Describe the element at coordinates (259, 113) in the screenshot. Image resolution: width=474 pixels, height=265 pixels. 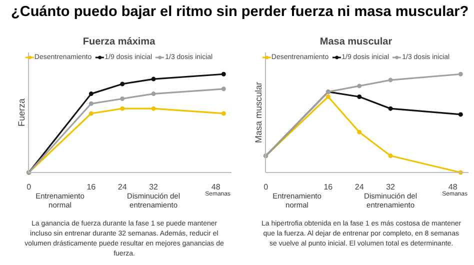
I see `text: Masa muscular` at that location.